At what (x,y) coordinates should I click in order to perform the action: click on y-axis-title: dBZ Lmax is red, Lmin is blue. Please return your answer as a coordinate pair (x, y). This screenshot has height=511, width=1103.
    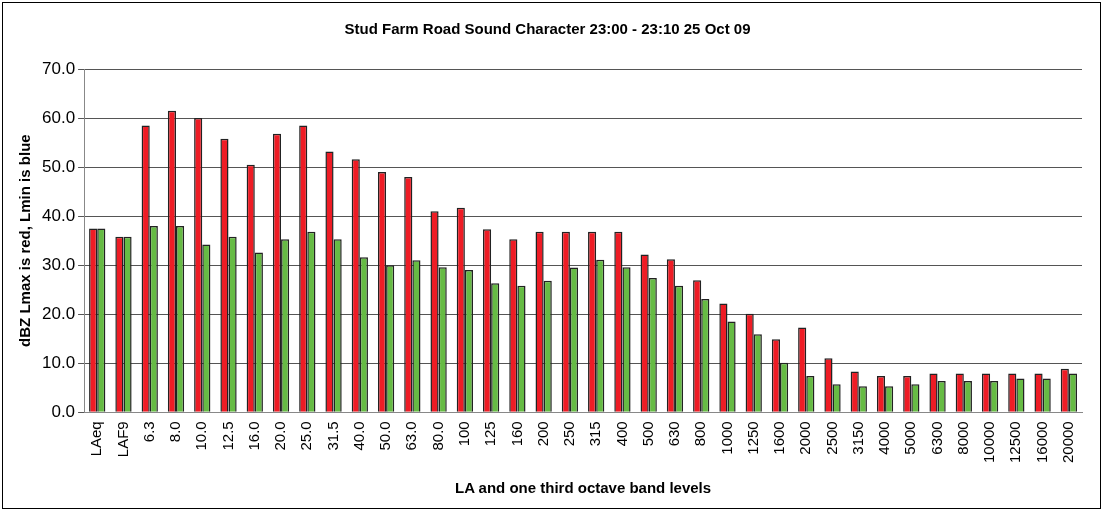
    Looking at the image, I should click on (25, 240).